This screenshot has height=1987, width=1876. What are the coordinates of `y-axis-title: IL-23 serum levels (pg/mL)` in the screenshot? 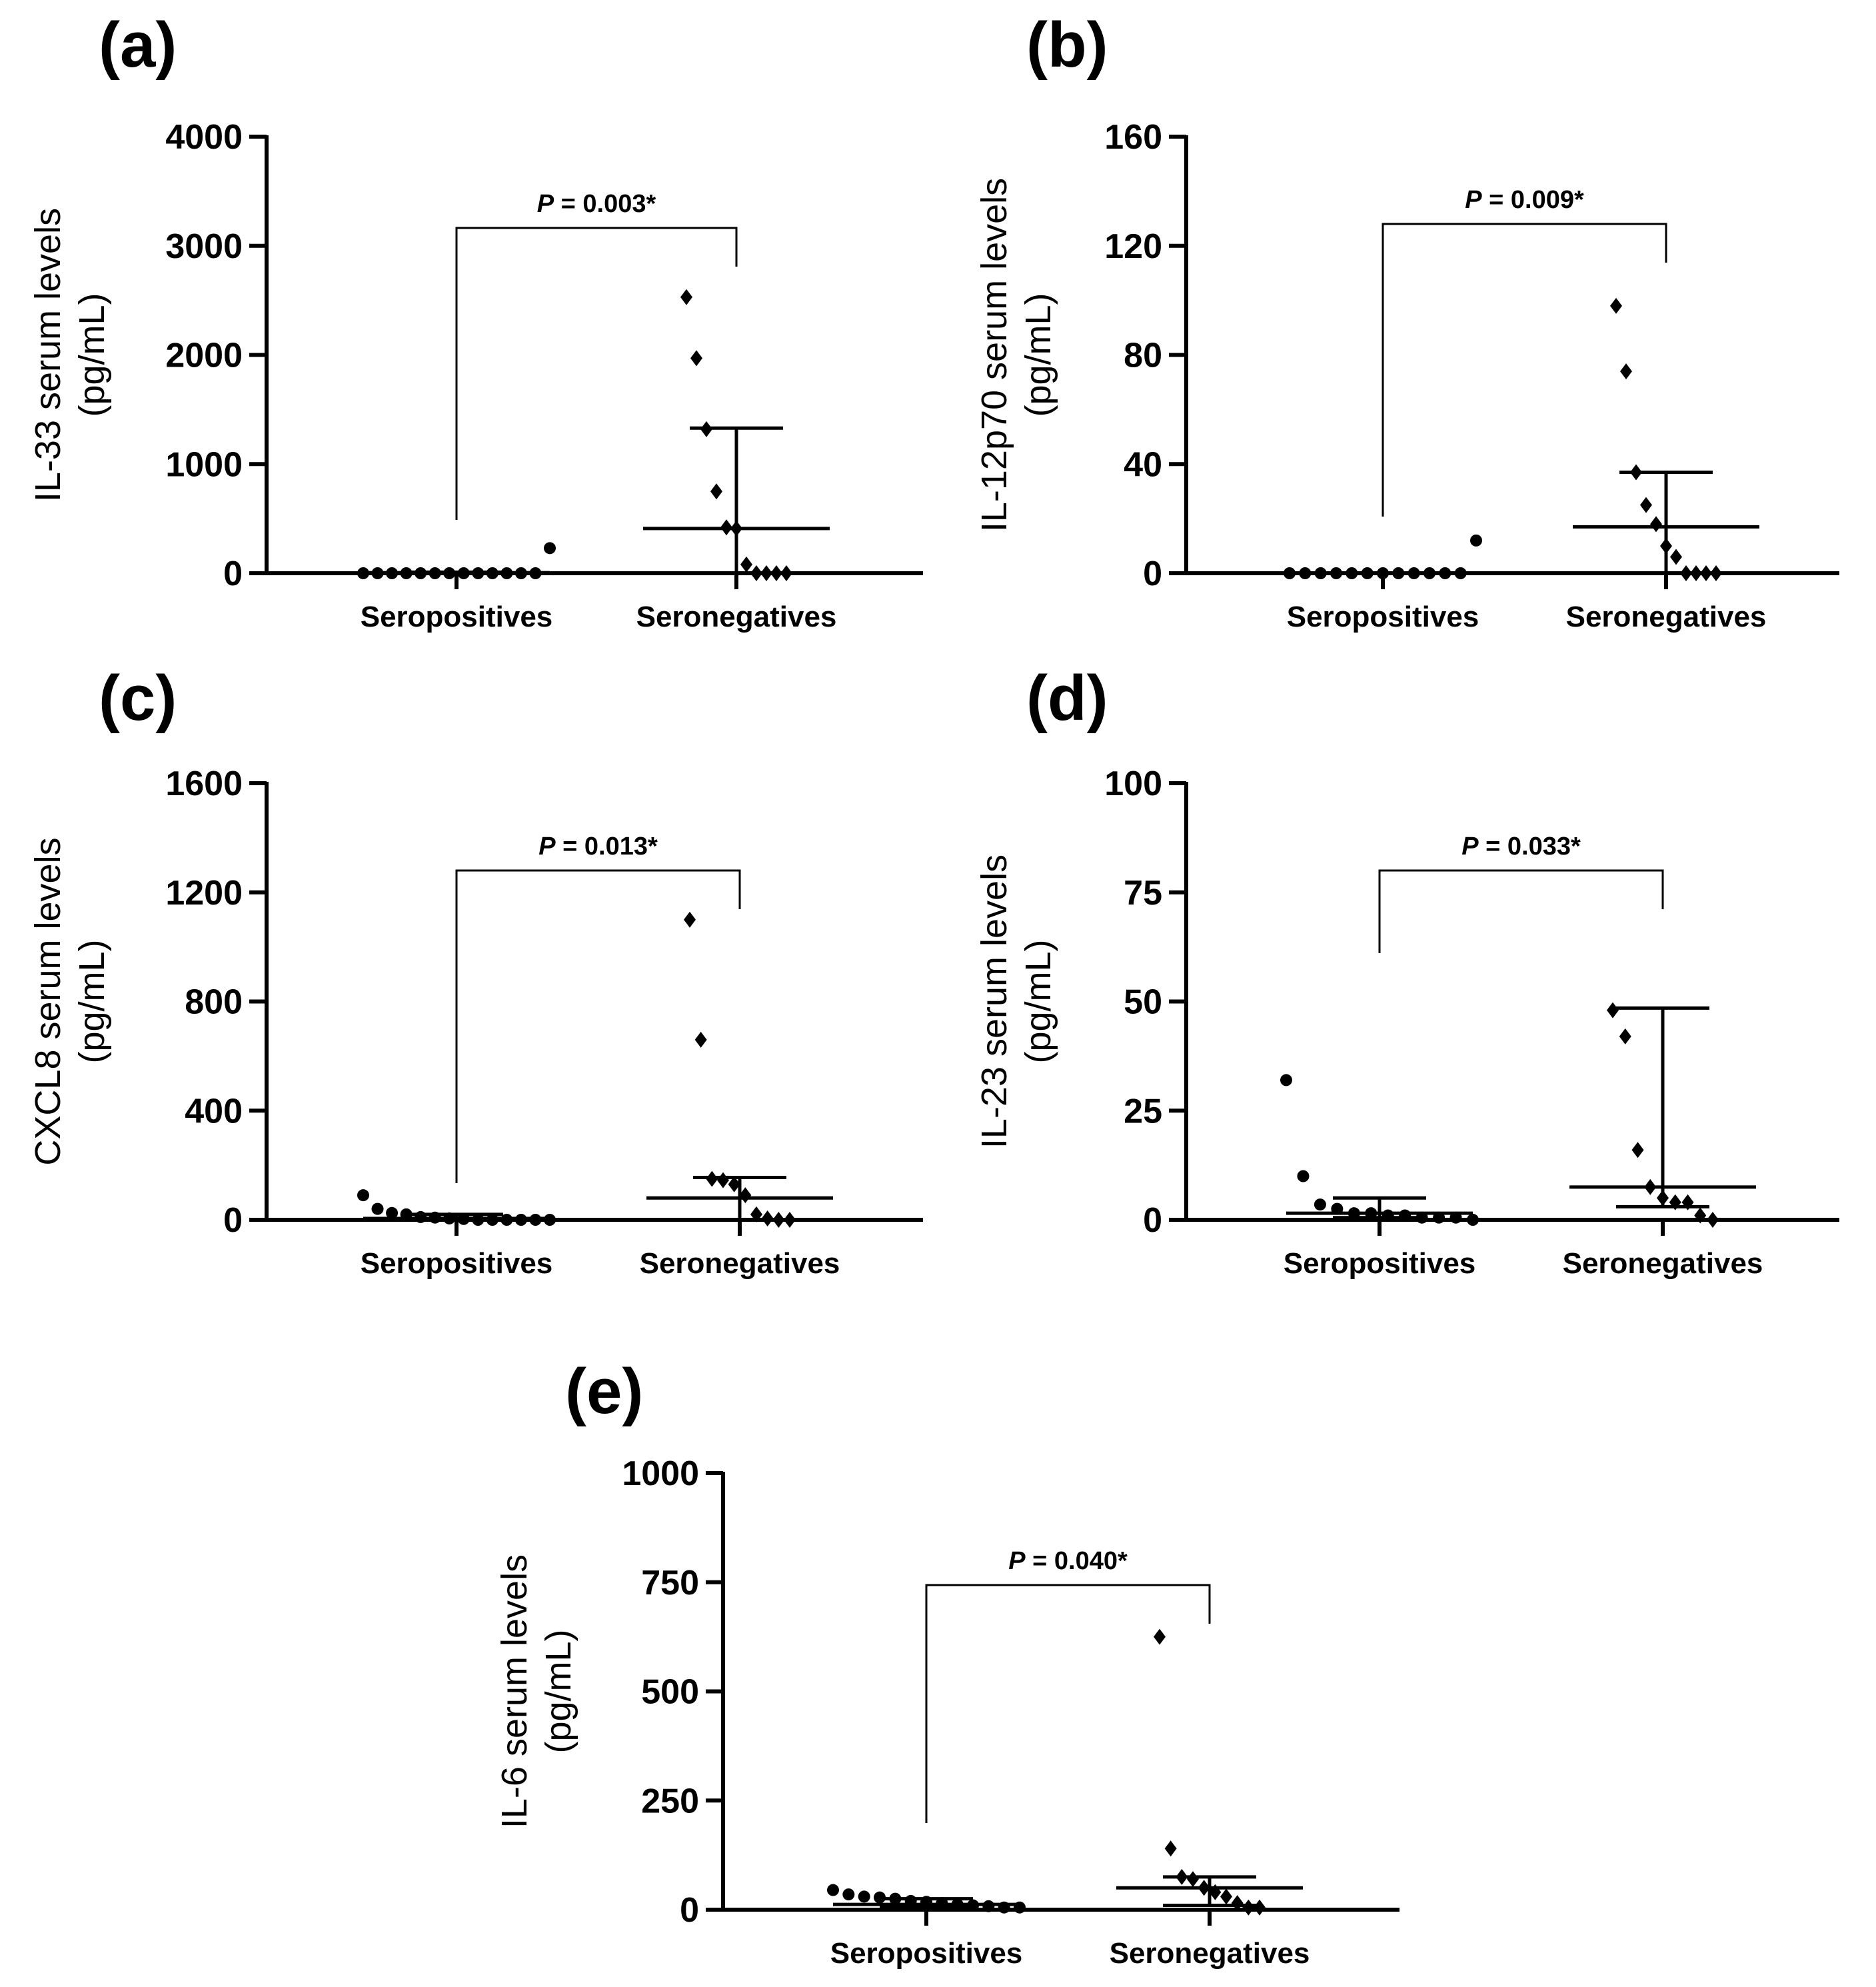 It's located at (1016, 1001).